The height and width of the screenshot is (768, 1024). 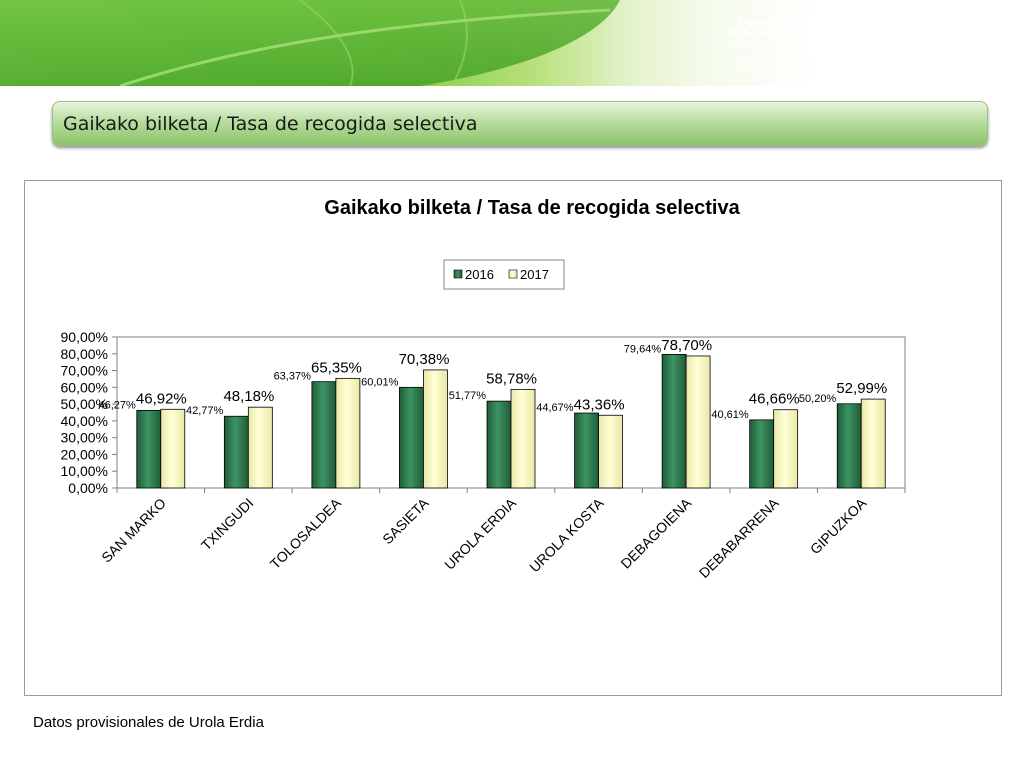 What do you see at coordinates (940, 29) in the screenshot?
I see `brand-small-text: ORAIN` at bounding box center [940, 29].